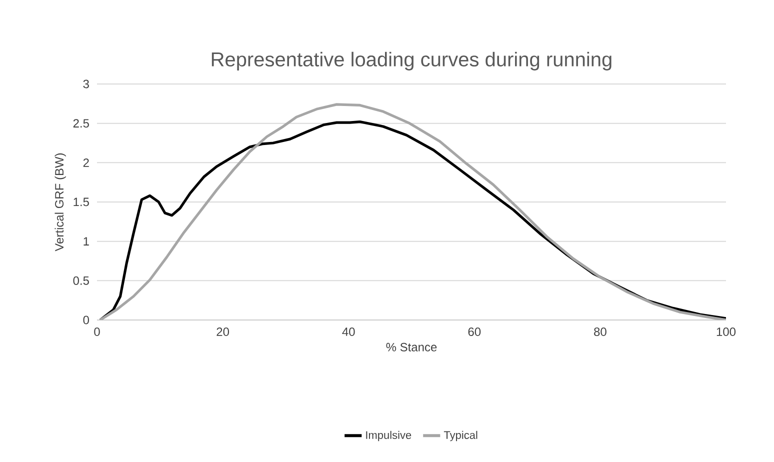  I want to click on chart-title: Representative loading curves during running, so click(412, 61).